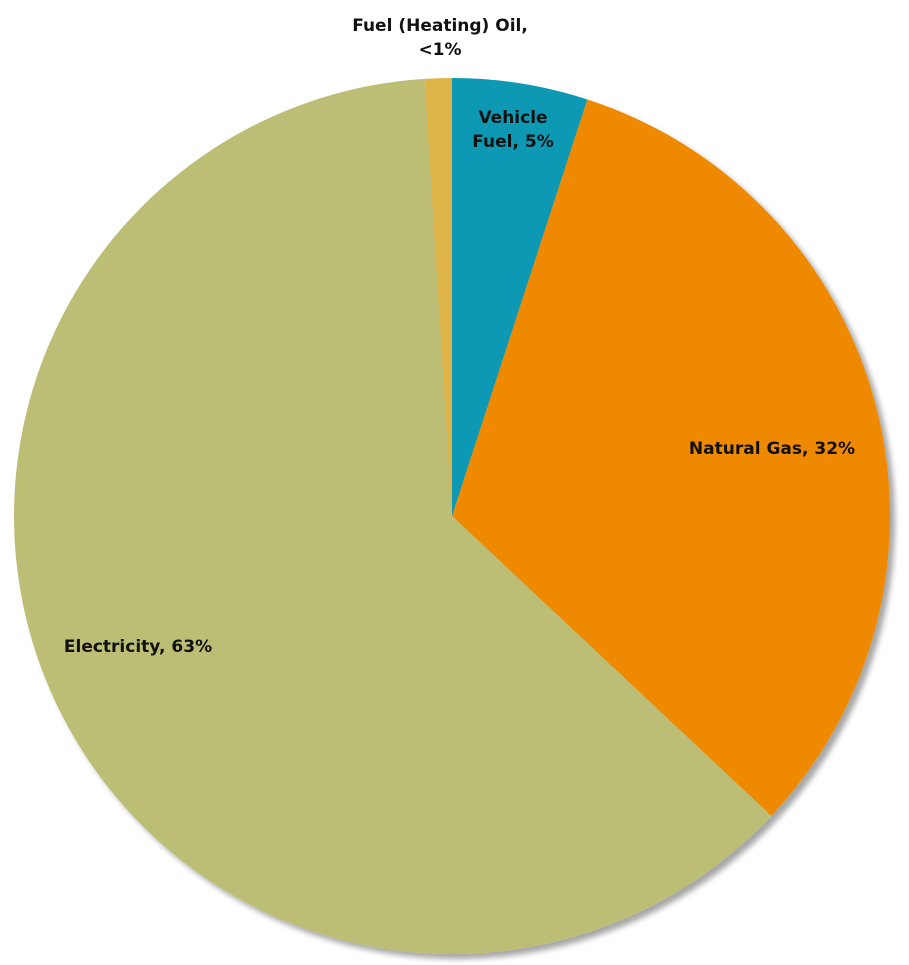  I want to click on slice-label-line: Electricity, 63%, so click(138, 647).